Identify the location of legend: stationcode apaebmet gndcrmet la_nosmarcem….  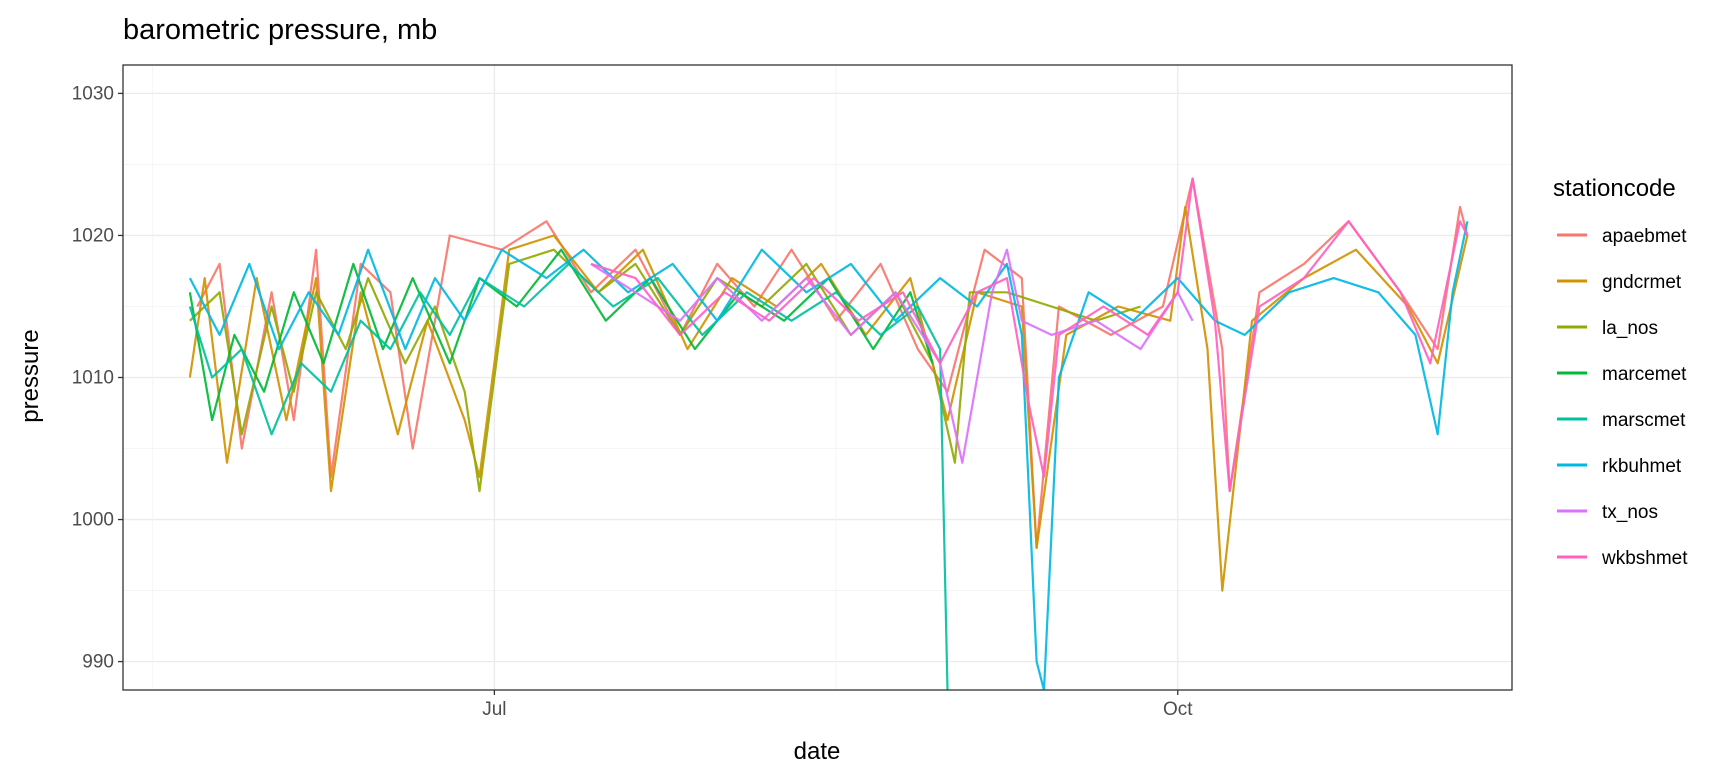
(1620, 372).